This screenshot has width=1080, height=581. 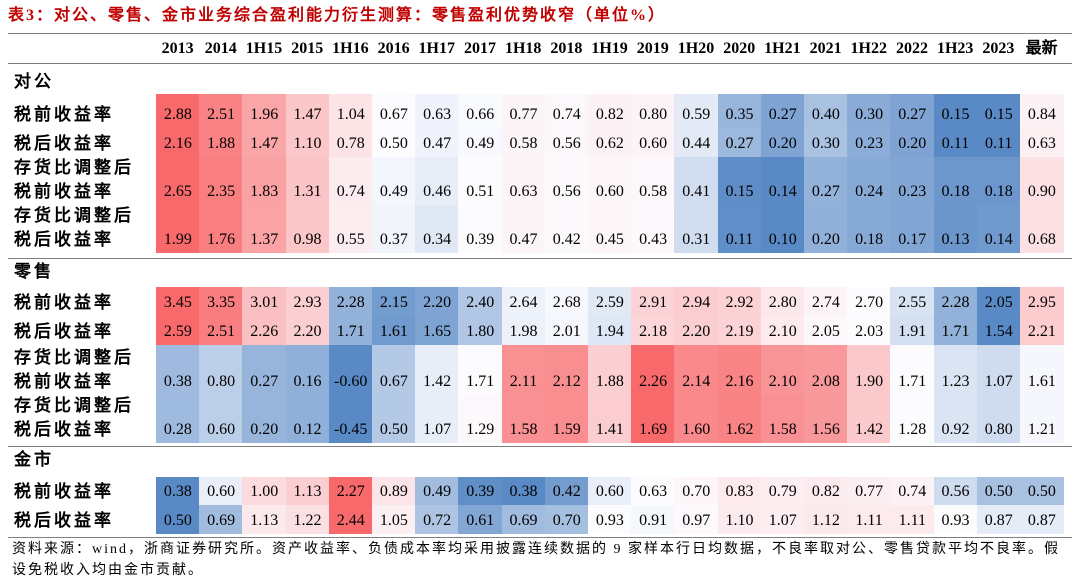 I want to click on column-header: 1H17, so click(x=436, y=48).